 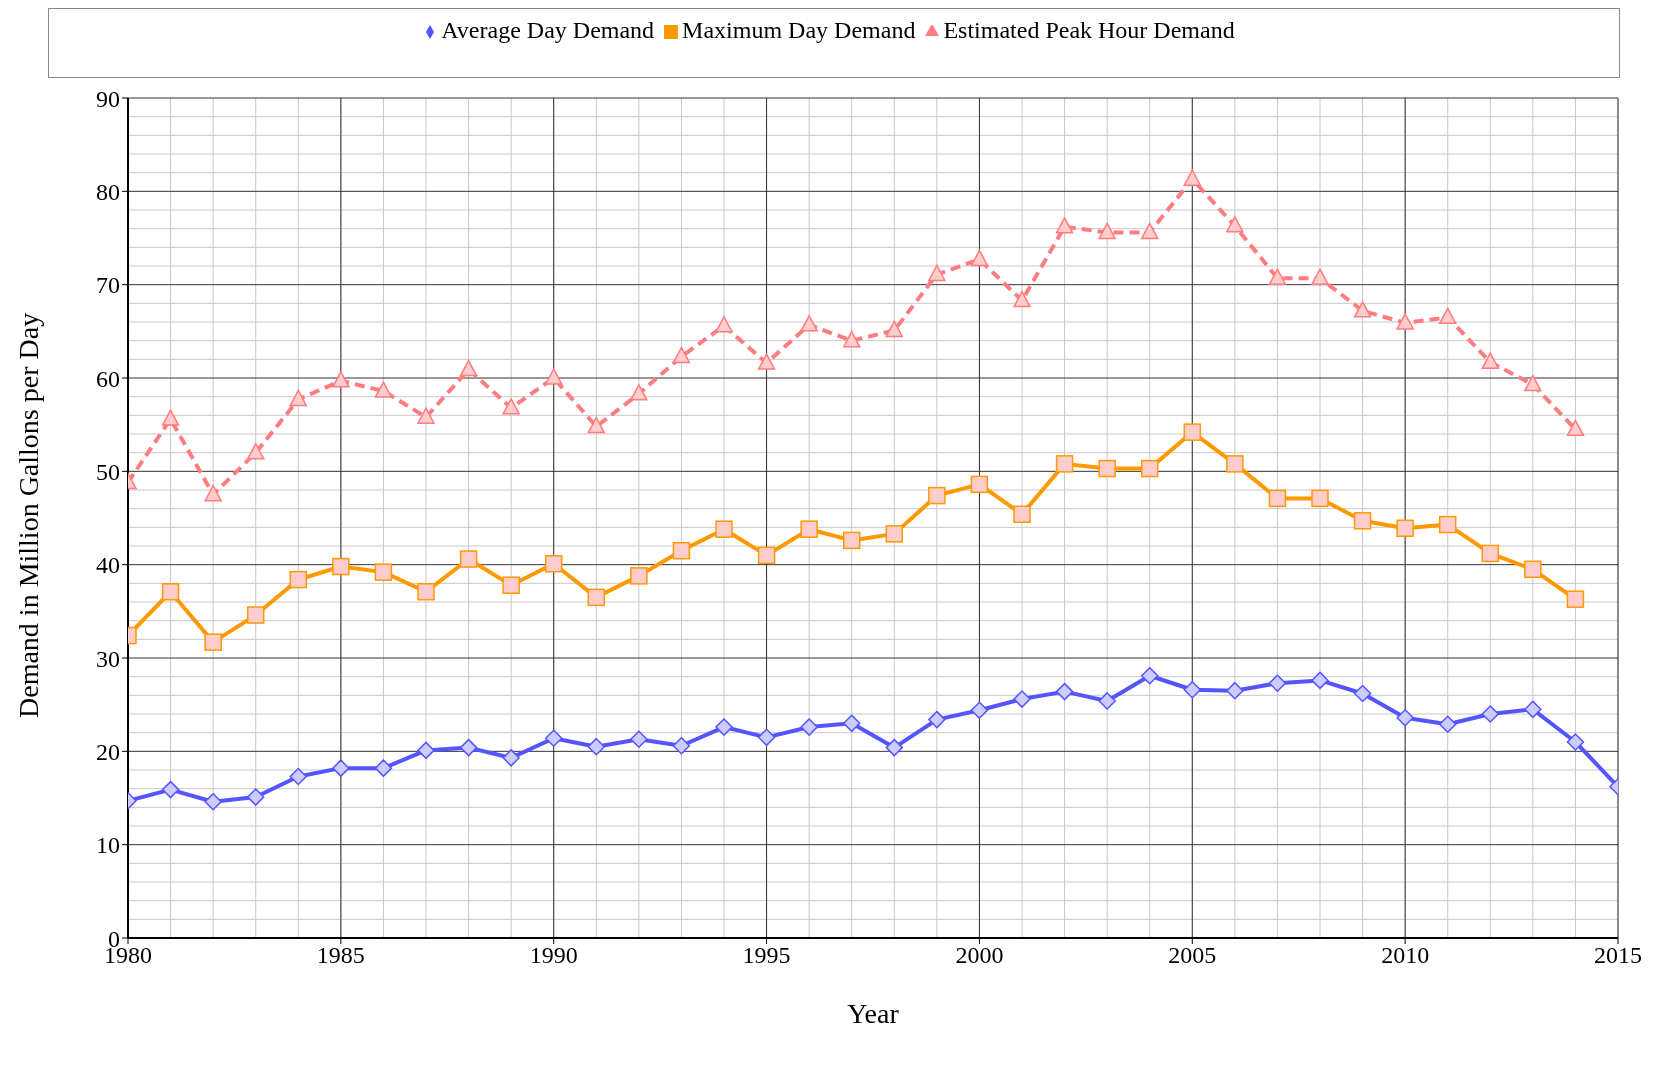 What do you see at coordinates (108, 751) in the screenshot?
I see `y-tick-label: 20` at bounding box center [108, 751].